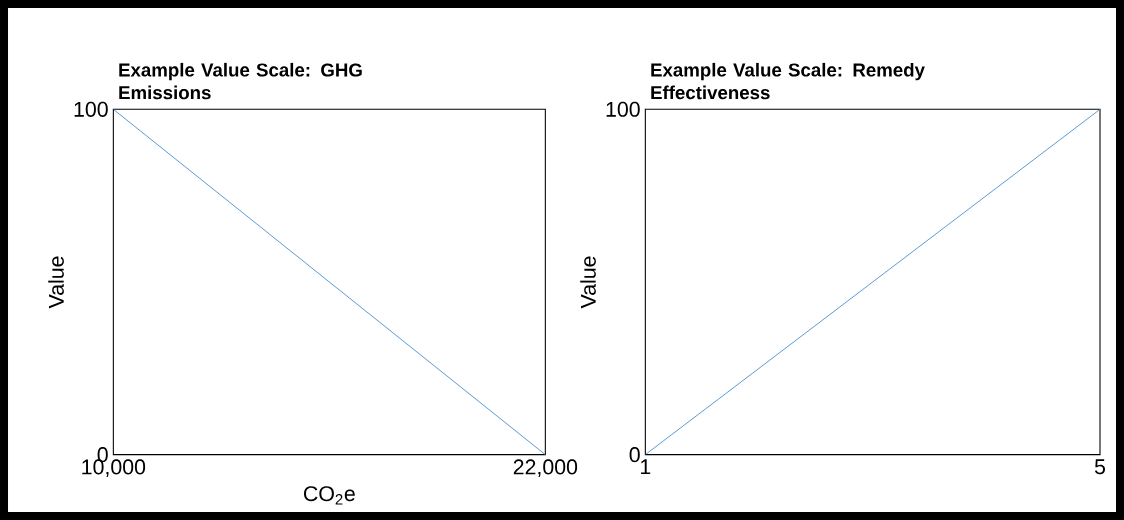 The height and width of the screenshot is (520, 1124). What do you see at coordinates (1100, 467) in the screenshot?
I see `x-tick-label: 5` at bounding box center [1100, 467].